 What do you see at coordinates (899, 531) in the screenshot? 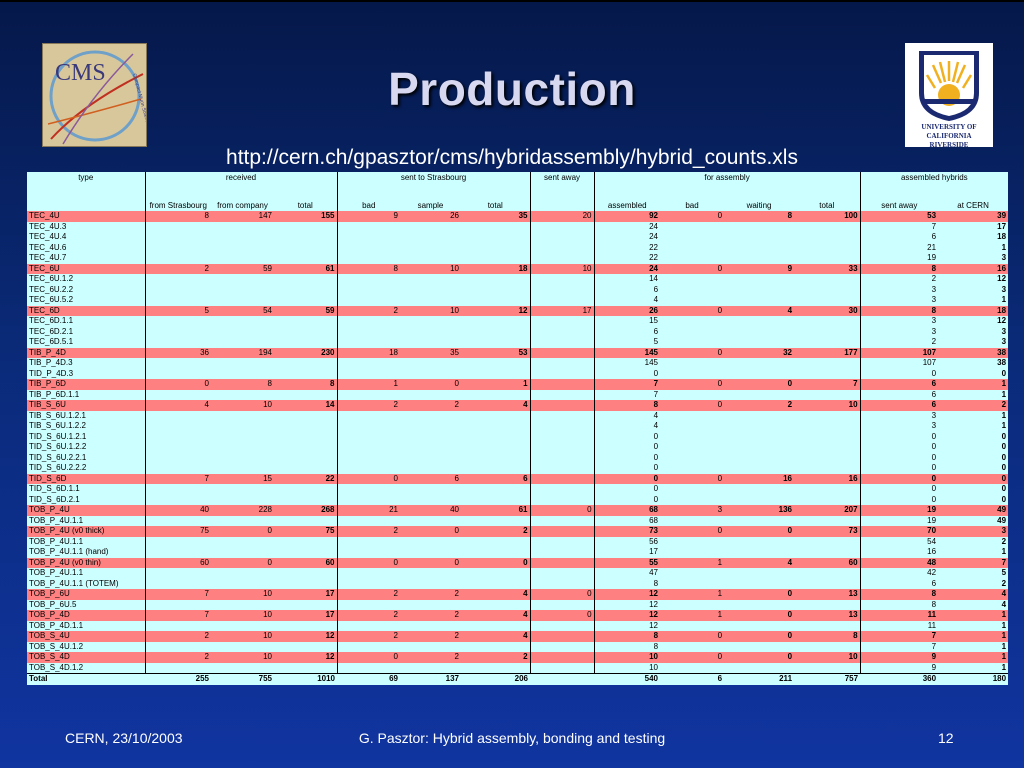
I see `table-cell: 70` at bounding box center [899, 531].